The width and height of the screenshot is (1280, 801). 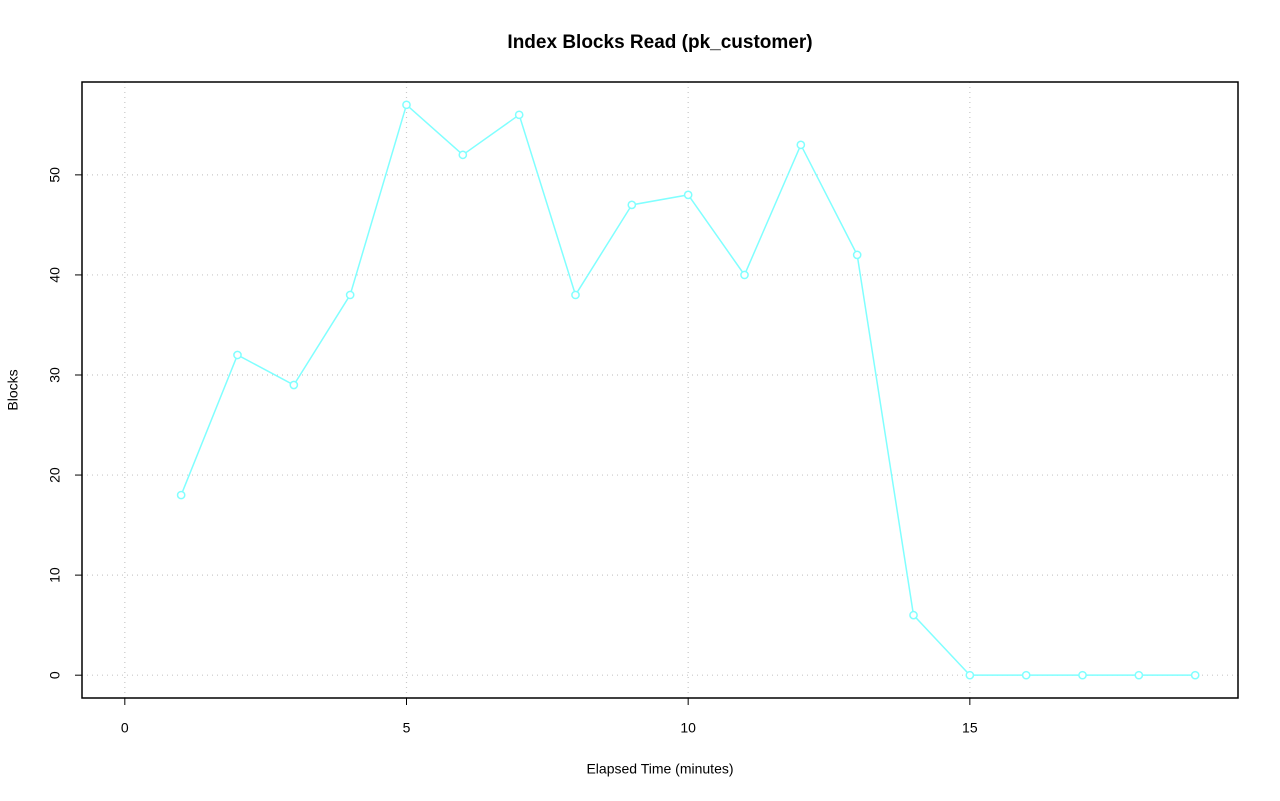 What do you see at coordinates (55, 175) in the screenshot?
I see `y-tick-label: 50` at bounding box center [55, 175].